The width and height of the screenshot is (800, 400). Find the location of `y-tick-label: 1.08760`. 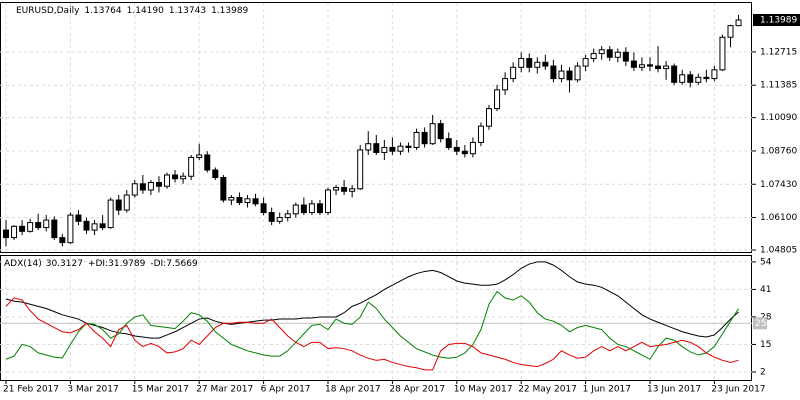

y-tick-label: 1.08760 is located at coordinates (778, 151).